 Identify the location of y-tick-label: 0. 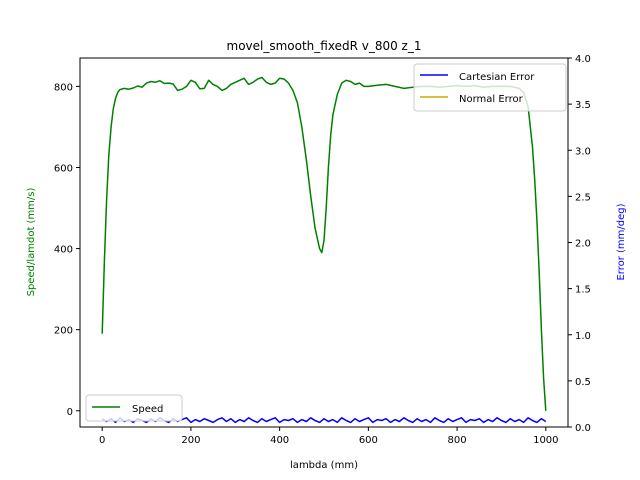
(70, 412).